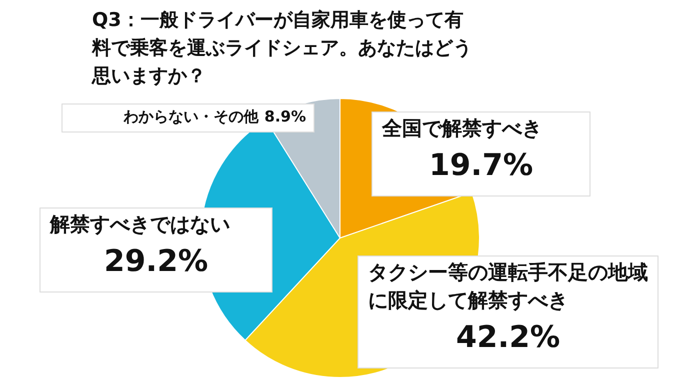 Image resolution: width=680 pixels, height=382 pixels. I want to click on data-label: 42.2%, so click(508, 337).